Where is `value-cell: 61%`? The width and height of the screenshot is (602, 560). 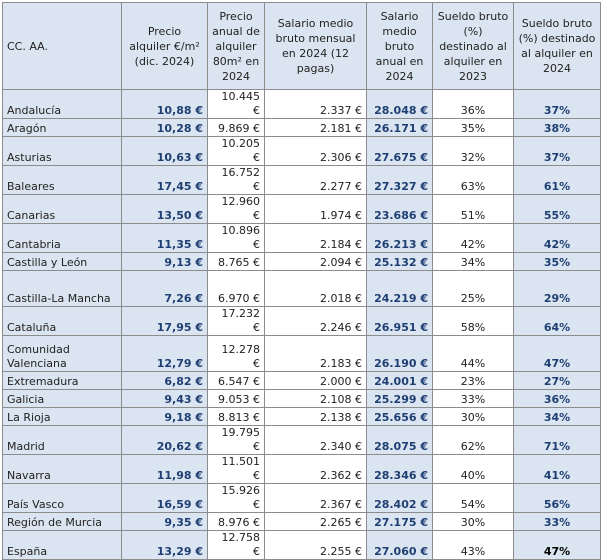 value-cell: 61% is located at coordinates (557, 180).